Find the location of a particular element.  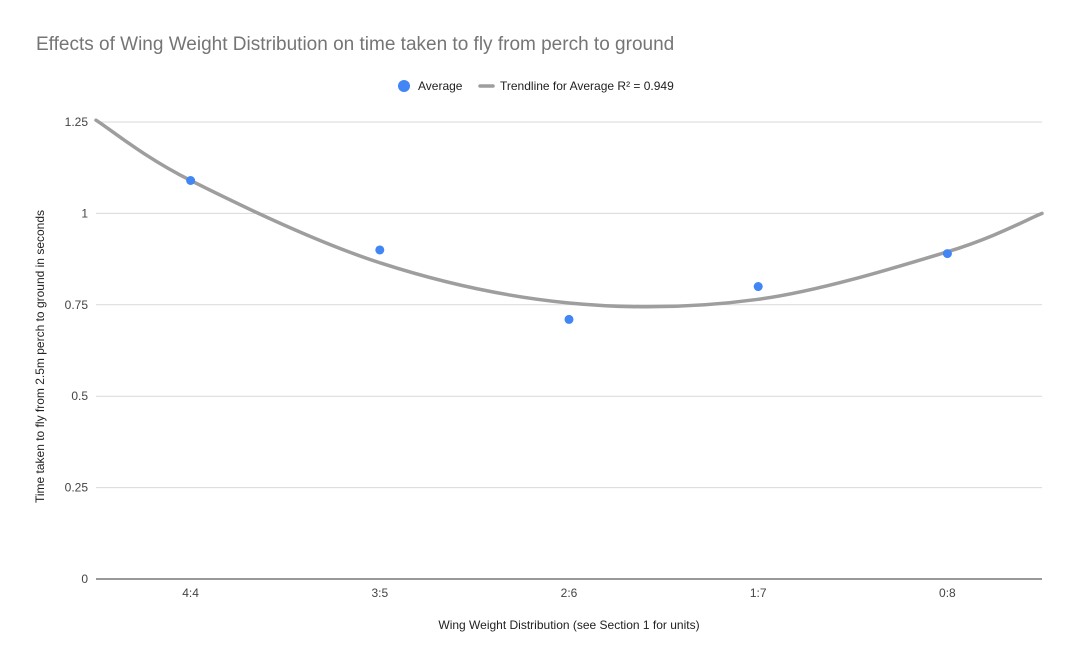

legend: Average Trendline for Average R² = 0.949 is located at coordinates (536, 86).